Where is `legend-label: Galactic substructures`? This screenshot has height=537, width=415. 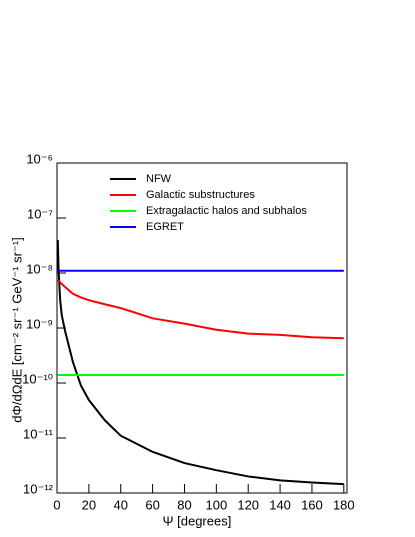 legend-label: Galactic substructures is located at coordinates (200, 195).